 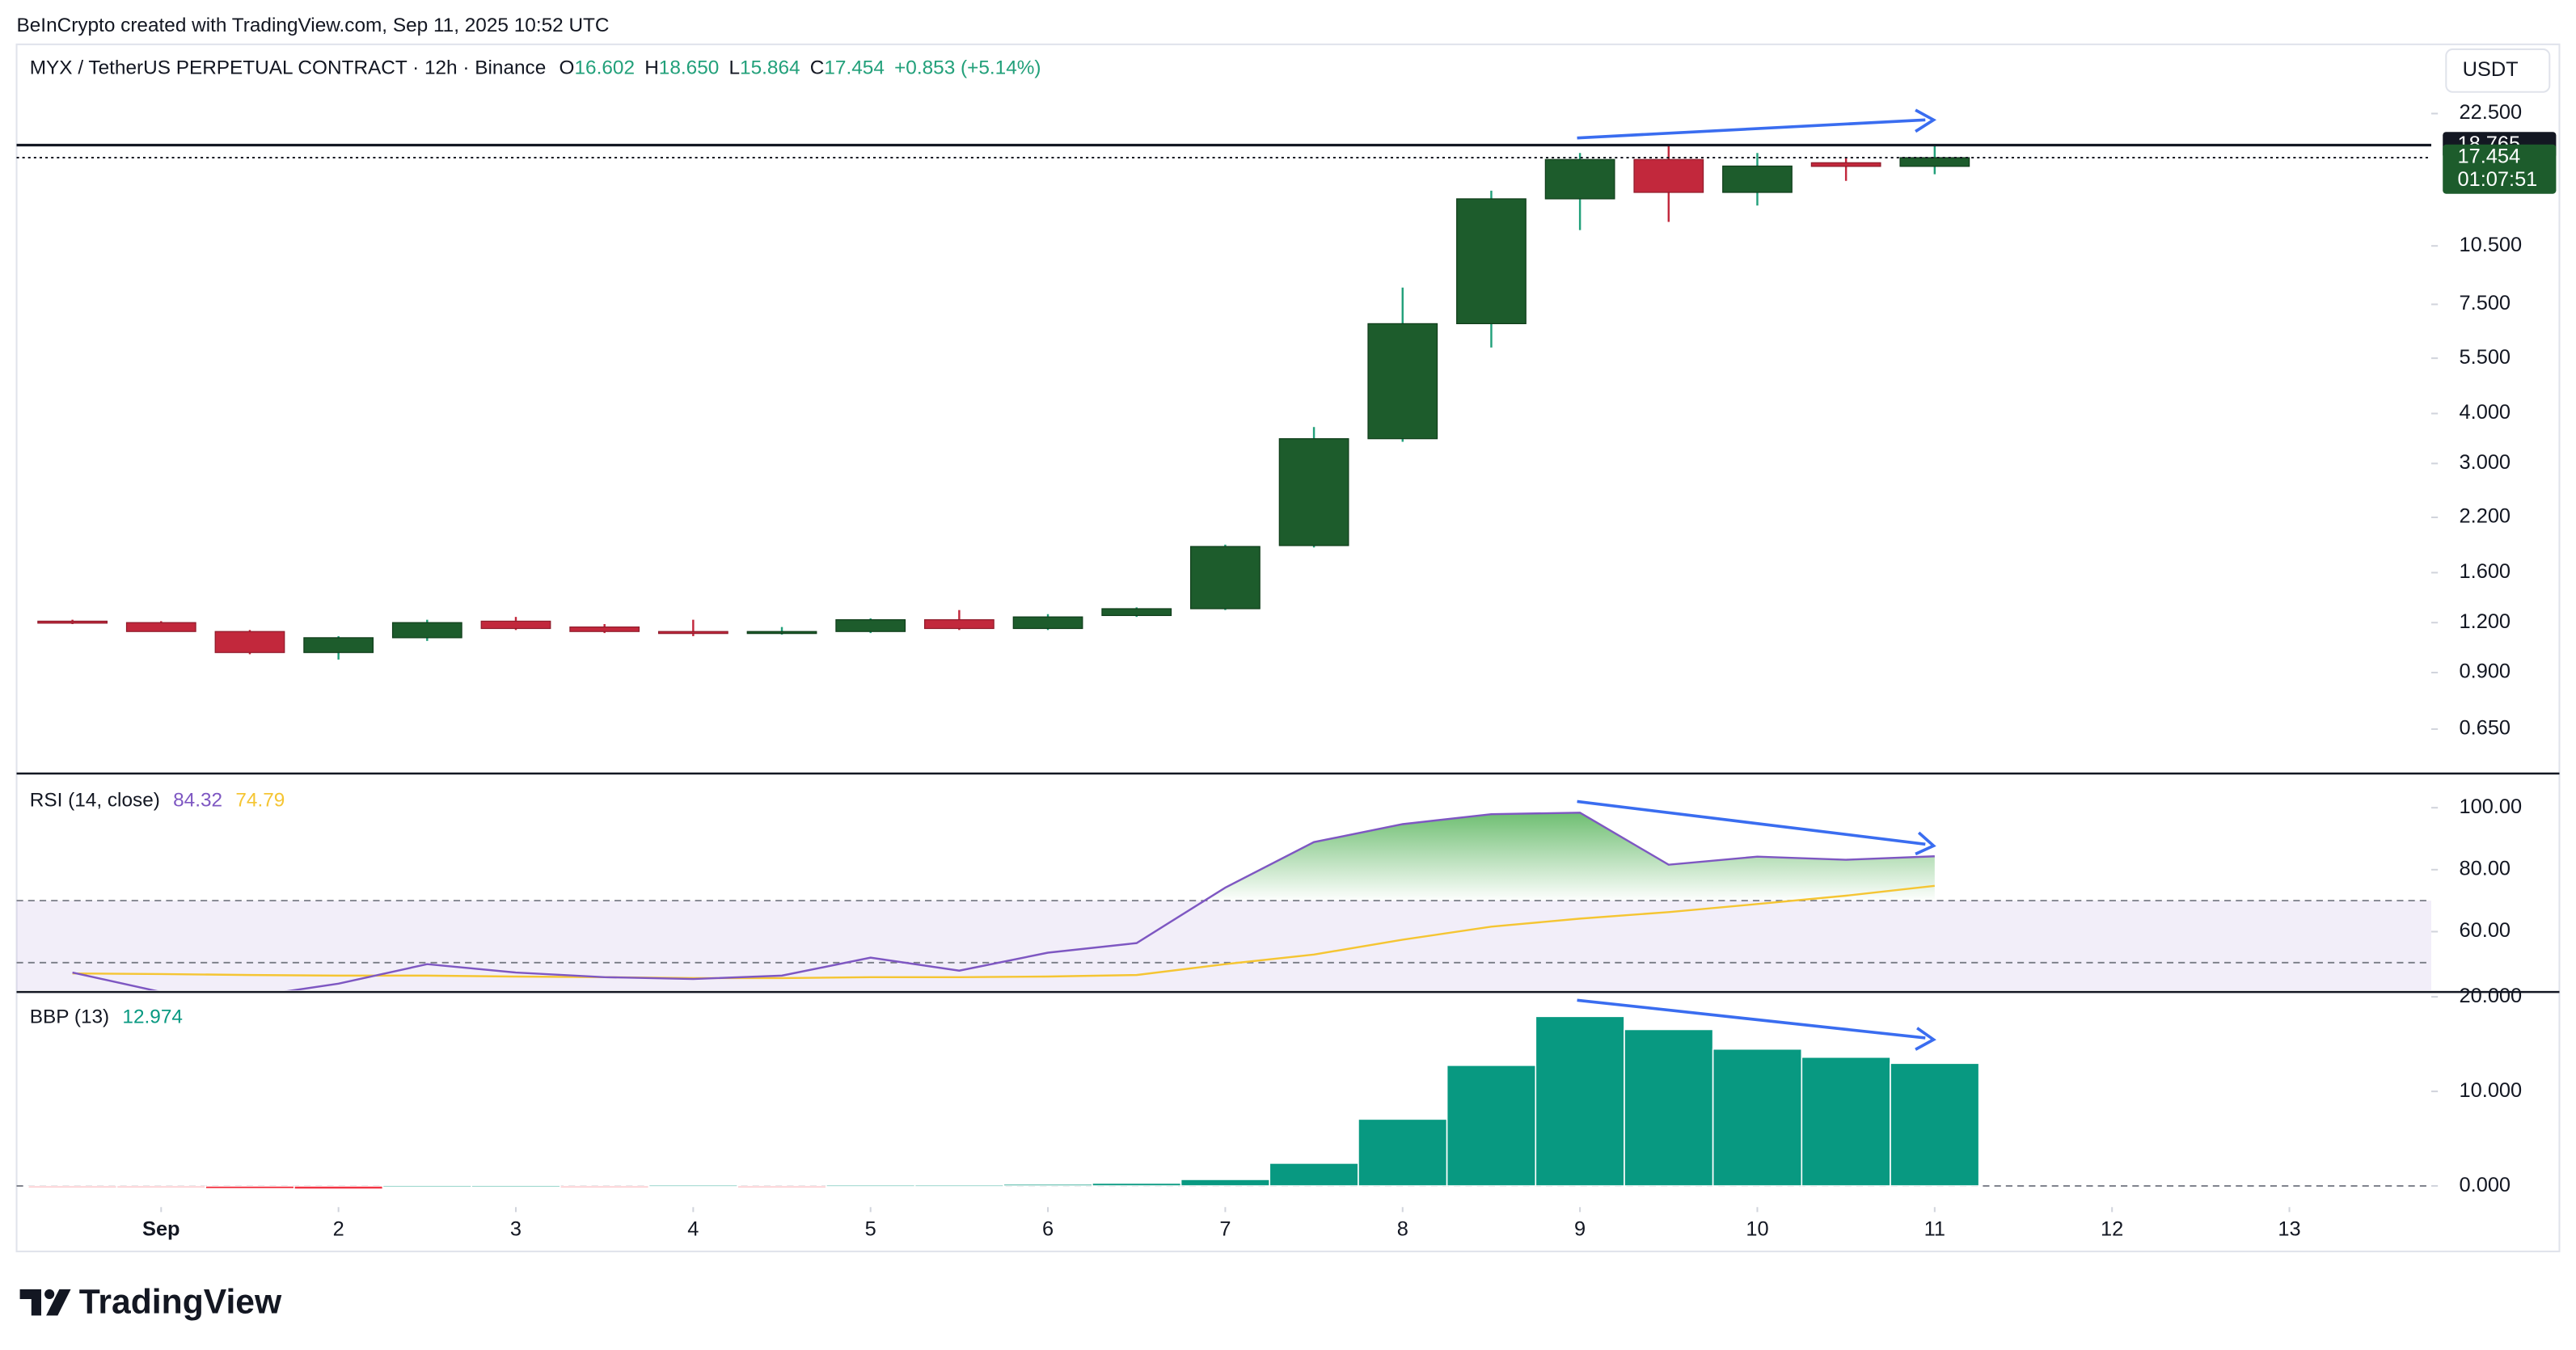 I want to click on countdown: 01:07:51, so click(x=2498, y=179).